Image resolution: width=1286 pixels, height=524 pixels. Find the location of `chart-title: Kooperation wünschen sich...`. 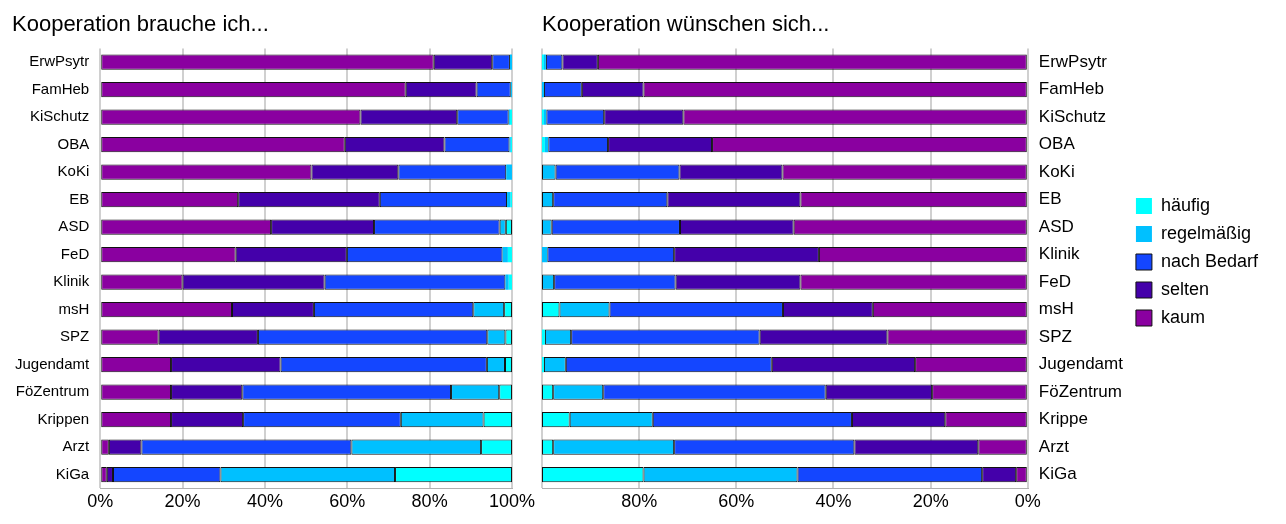

chart-title: Kooperation wünschen sich... is located at coordinates (686, 24).